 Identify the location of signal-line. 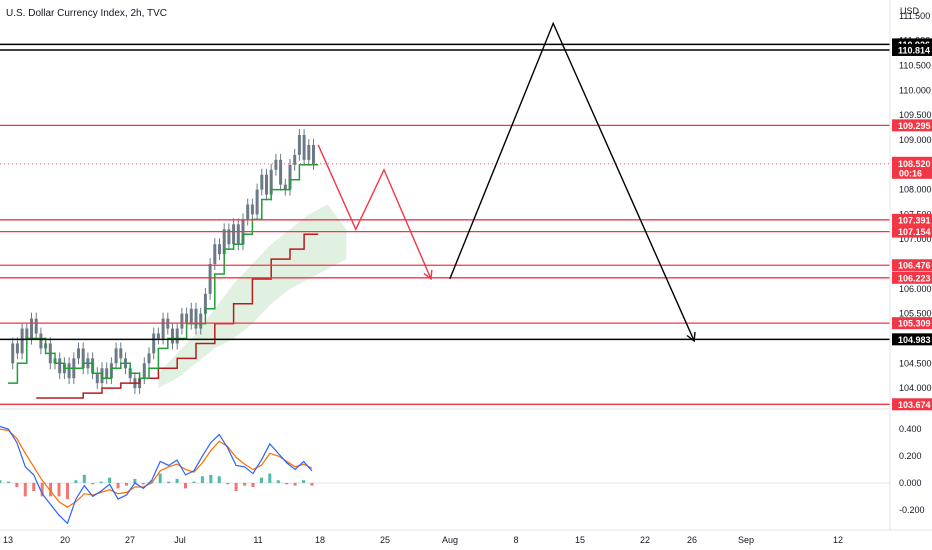
(156, 468).